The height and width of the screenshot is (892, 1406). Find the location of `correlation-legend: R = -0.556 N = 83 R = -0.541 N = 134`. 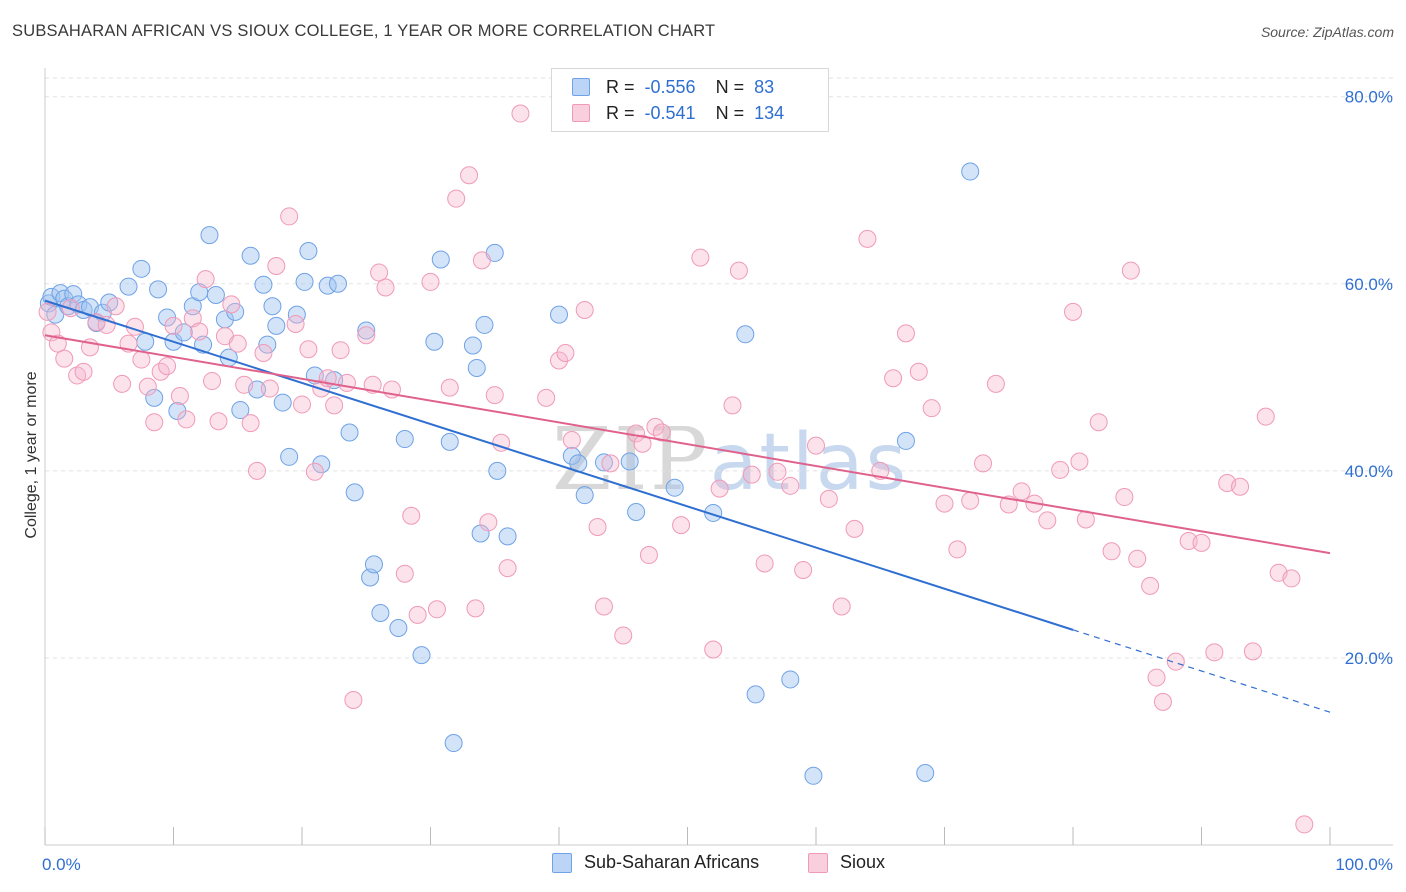

correlation-legend: R = -0.556 N = 83 R = -0.541 N = 134 is located at coordinates (690, 100).